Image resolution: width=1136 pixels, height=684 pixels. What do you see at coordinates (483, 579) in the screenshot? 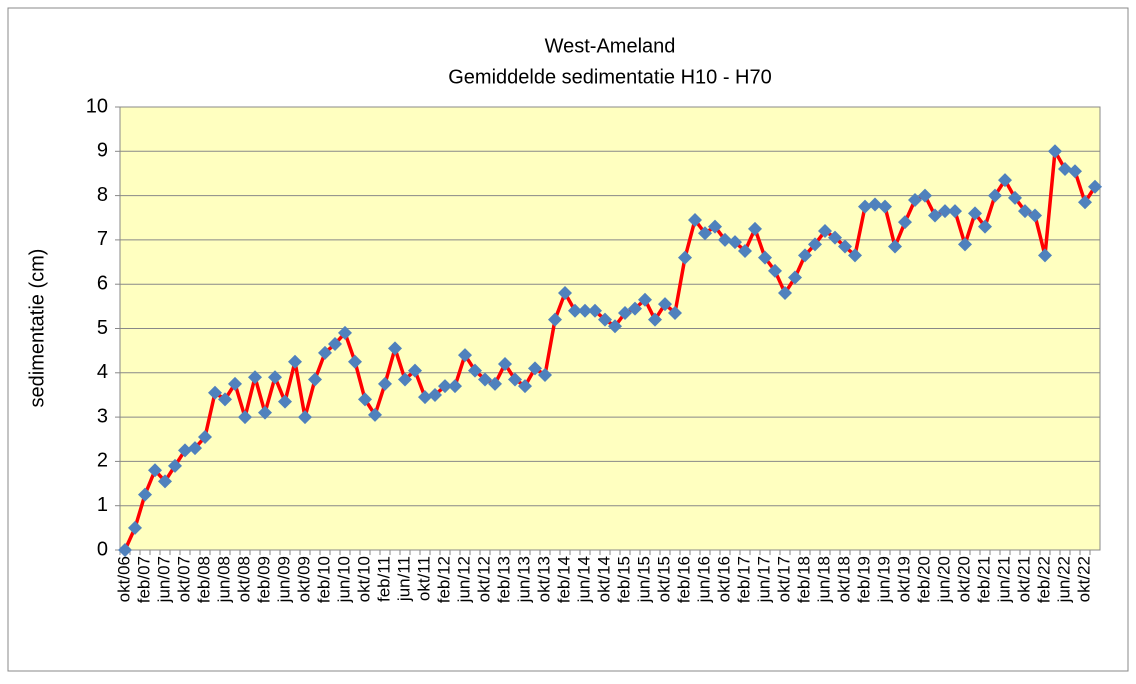
I see `x-tick-label: okt/12` at bounding box center [483, 579].